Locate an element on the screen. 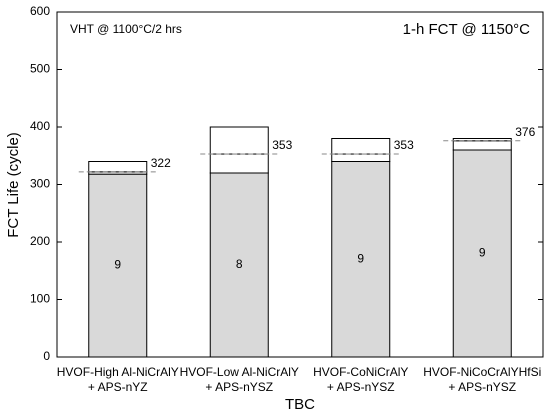 The height and width of the screenshot is (415, 550). annotation: VHT @ 1100°C/2 hrs is located at coordinates (126, 29).